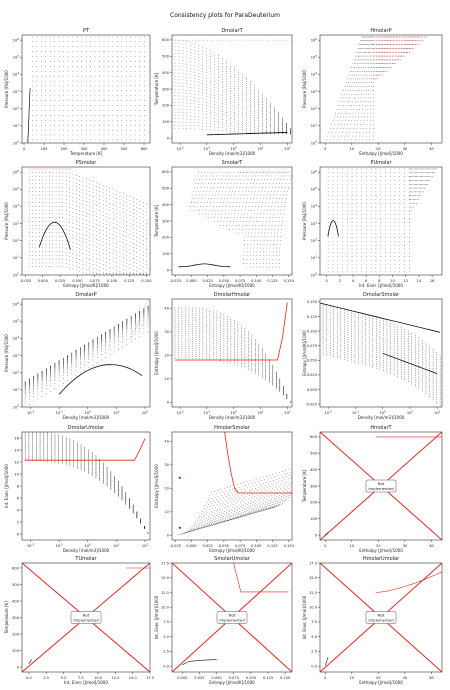  Describe the element at coordinates (129, 281) in the screenshot. I see `x-tick-label: 0.125` at that location.